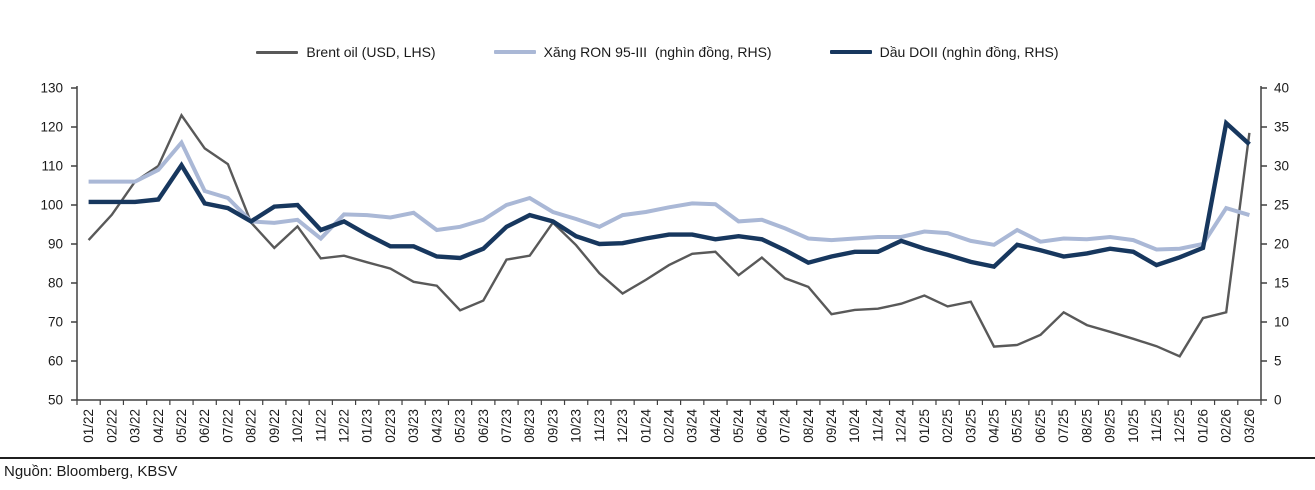  I want to click on y-left-tick-label: 80, so click(55, 283).